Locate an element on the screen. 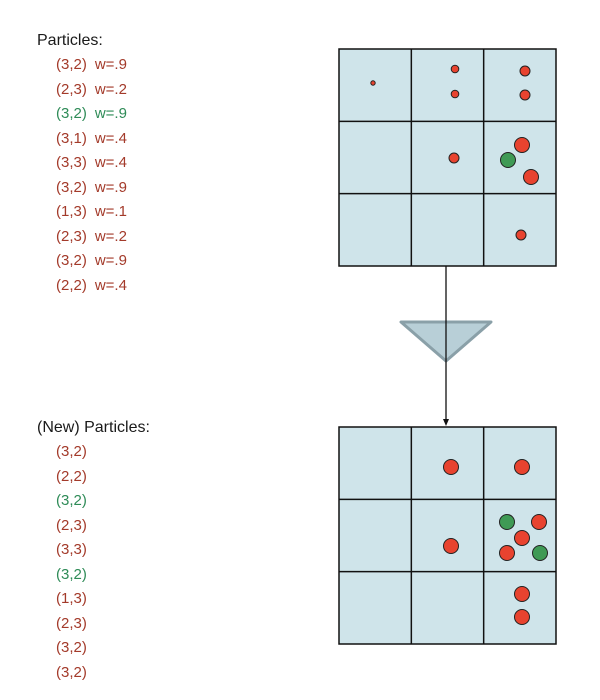 The height and width of the screenshot is (700, 600). particle-entry: (3,1) w=.4 is located at coordinates (91, 139).